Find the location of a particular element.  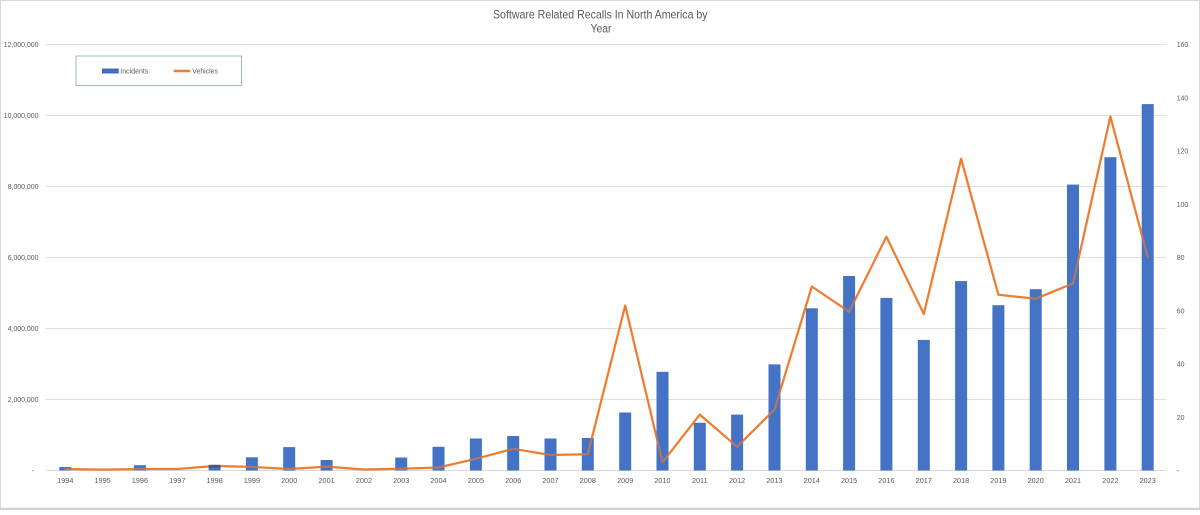

svg-text: 2017 is located at coordinates (924, 480).